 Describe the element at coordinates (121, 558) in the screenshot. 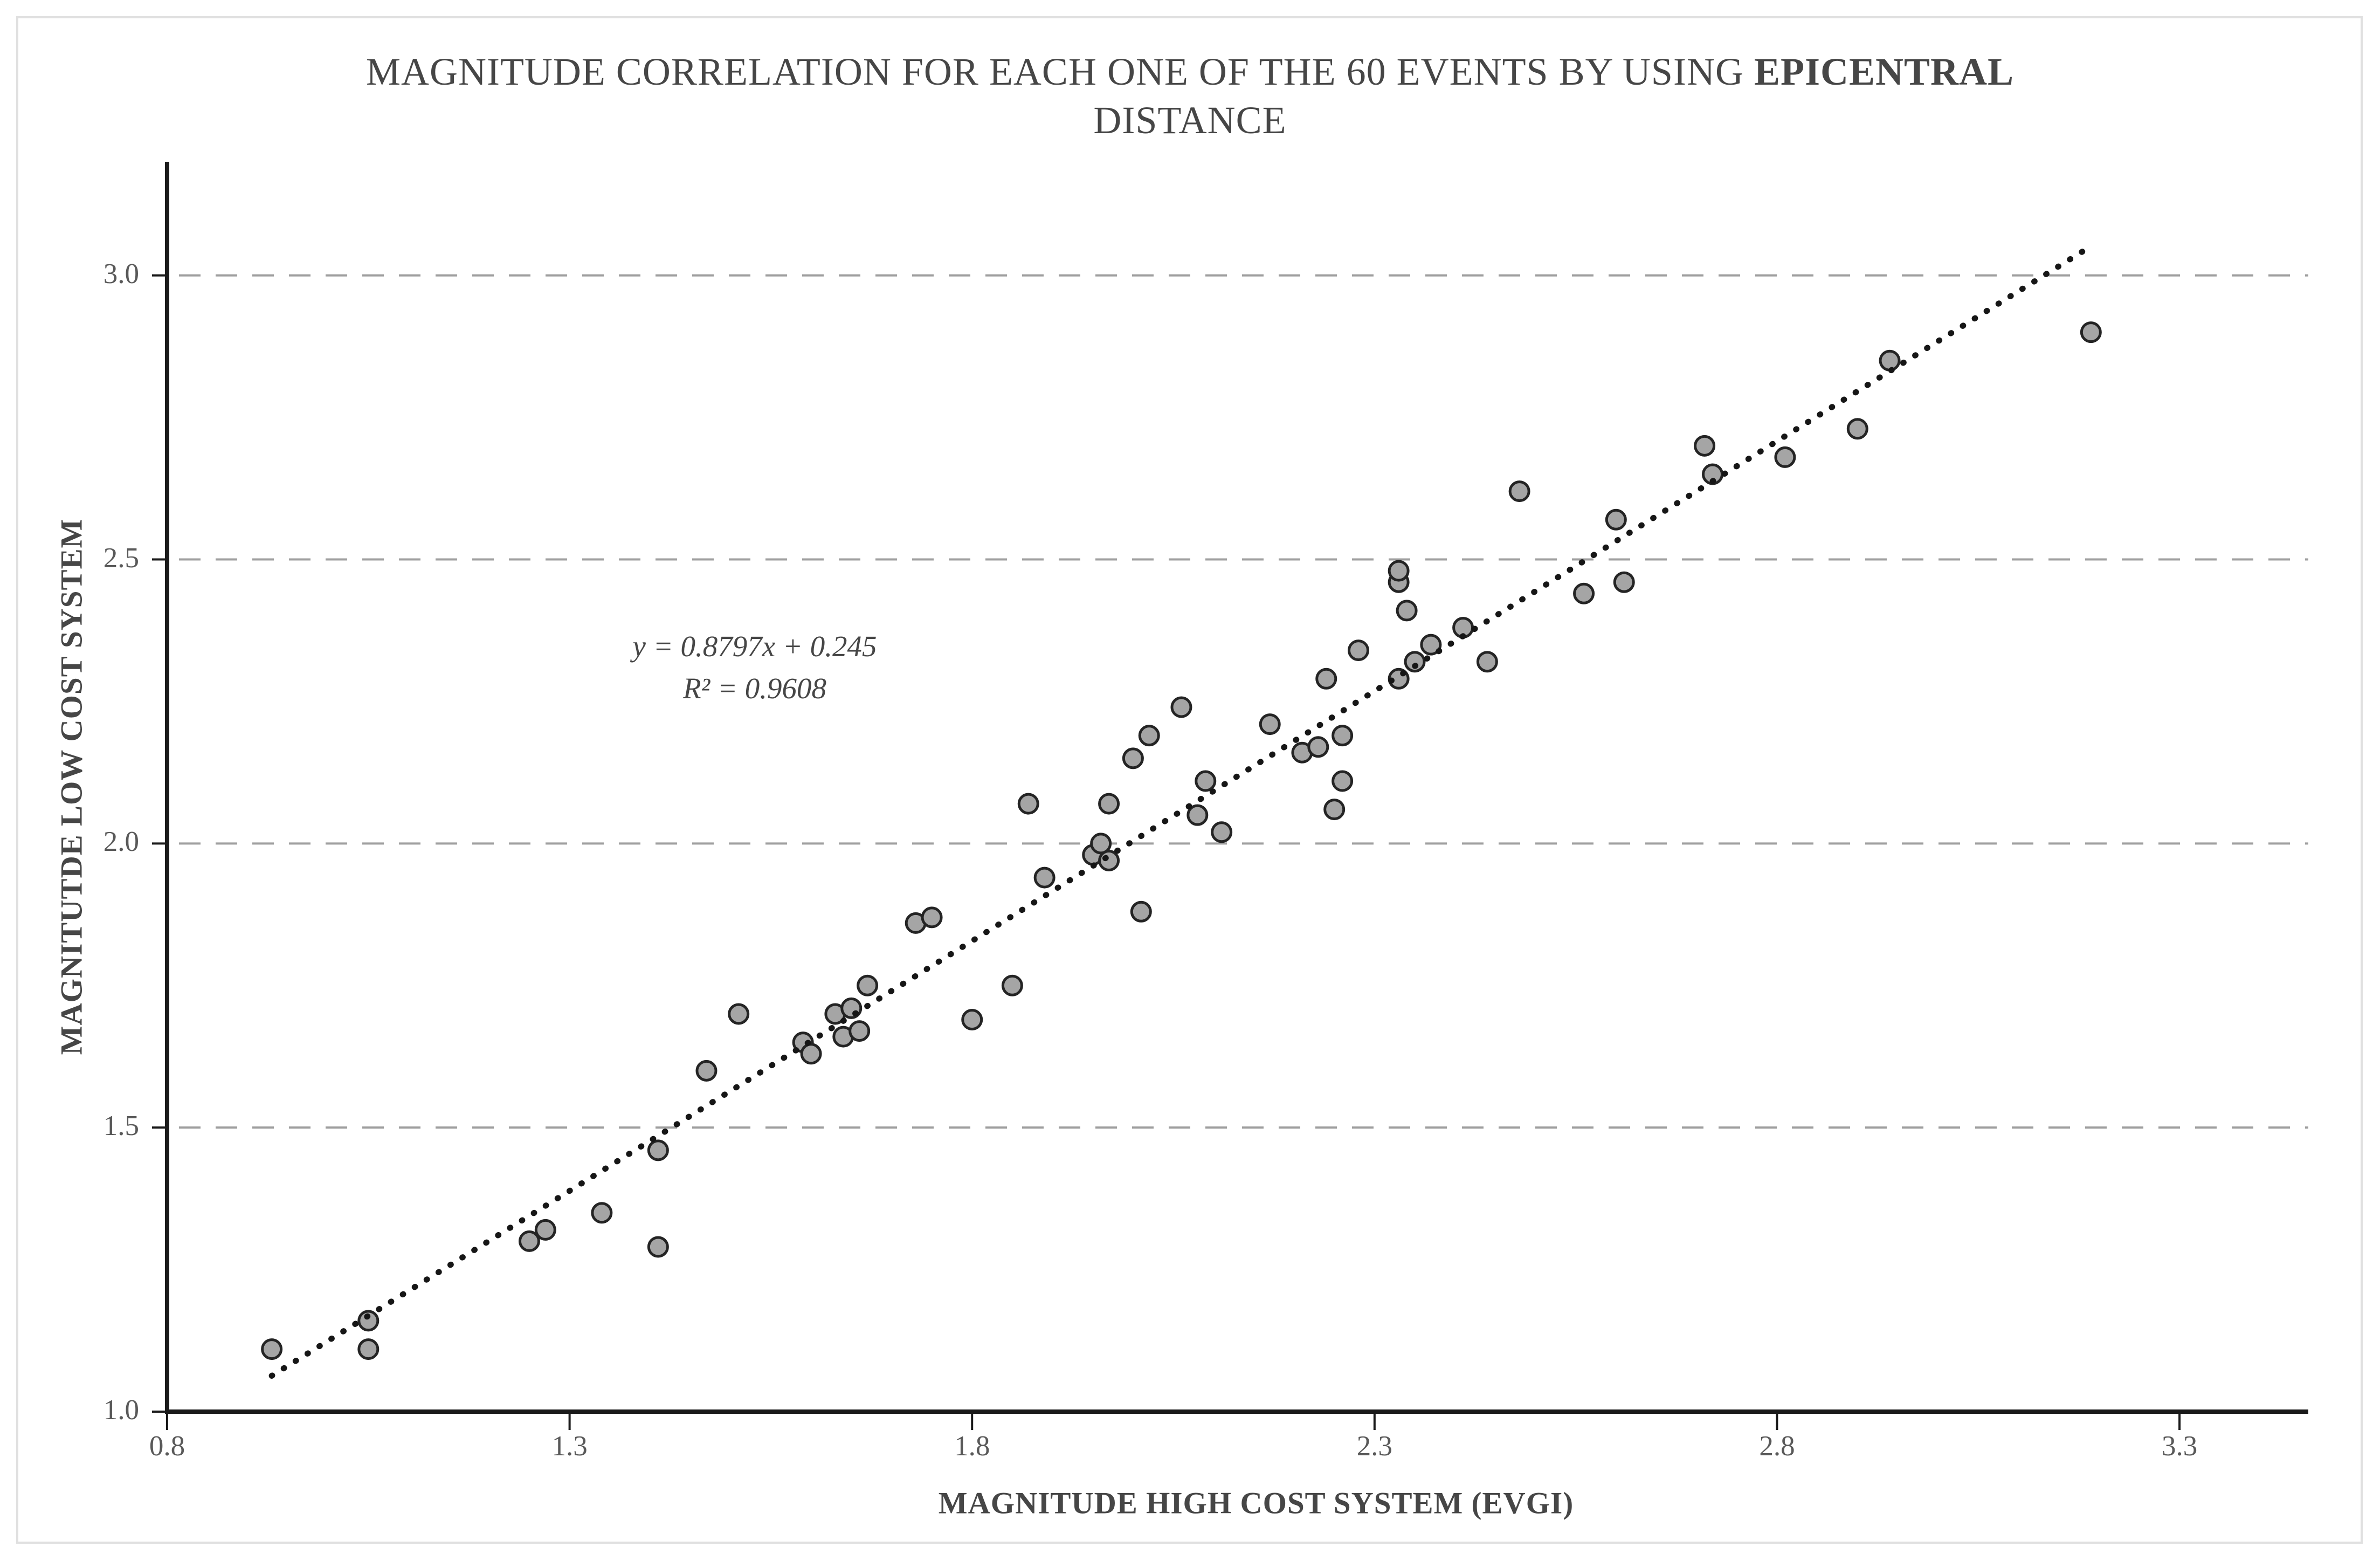

I see `y-tick-label: 2.5` at that location.